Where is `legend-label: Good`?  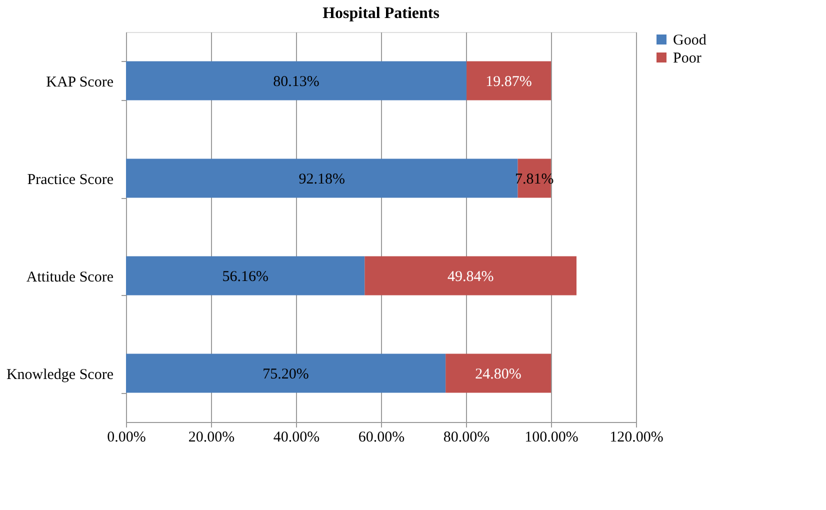
legend-label: Good is located at coordinates (690, 40).